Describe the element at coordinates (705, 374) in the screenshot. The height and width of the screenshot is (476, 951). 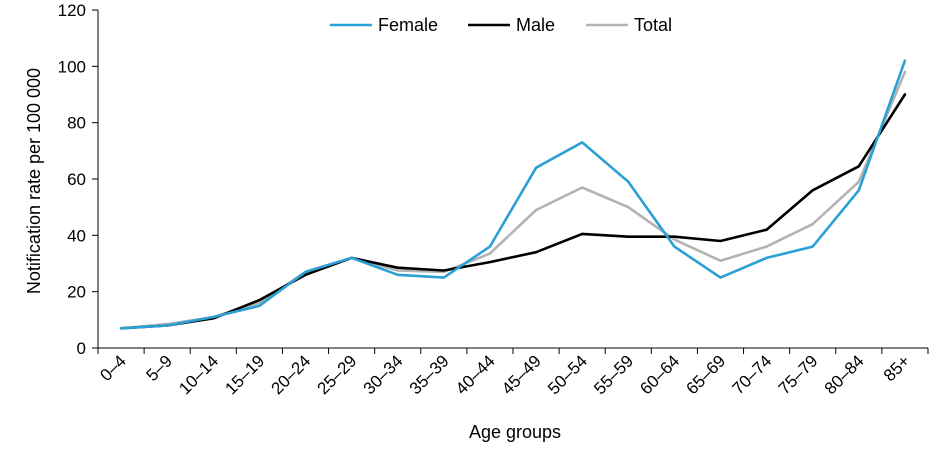
I see `x-tick-label: 65–69` at that location.